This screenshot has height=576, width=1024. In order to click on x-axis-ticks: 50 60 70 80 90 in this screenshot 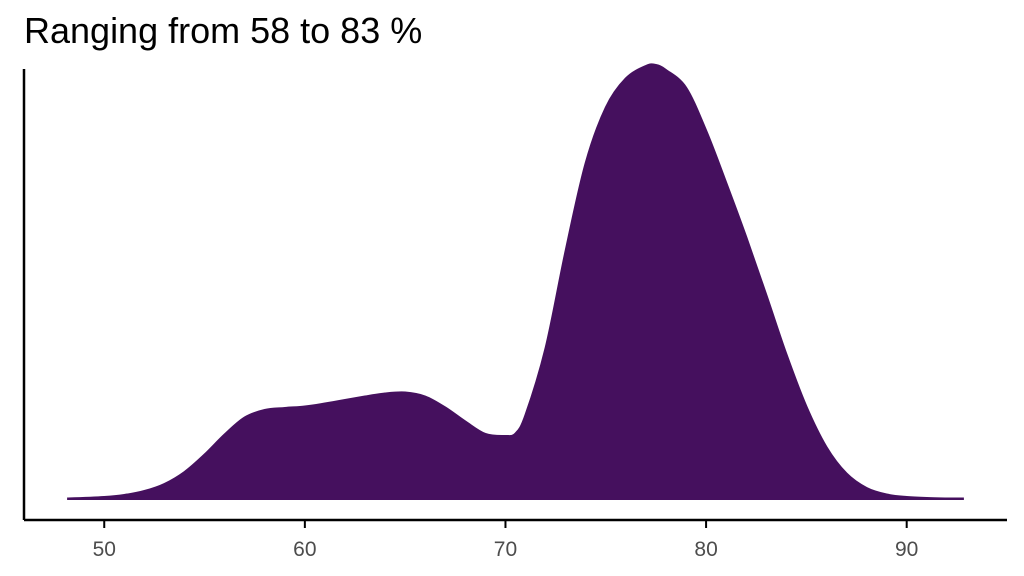, I will do `click(505, 540)`.